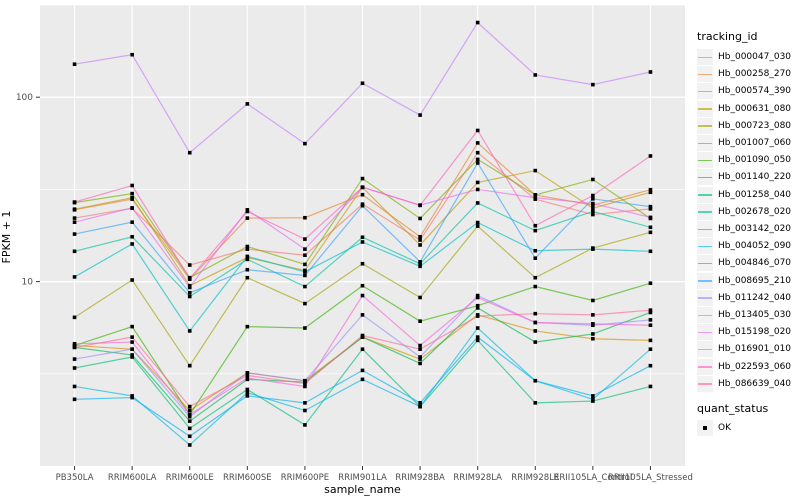  Describe the element at coordinates (535, 478) in the screenshot. I see `x-tick-label: RRIM928LE` at that location.